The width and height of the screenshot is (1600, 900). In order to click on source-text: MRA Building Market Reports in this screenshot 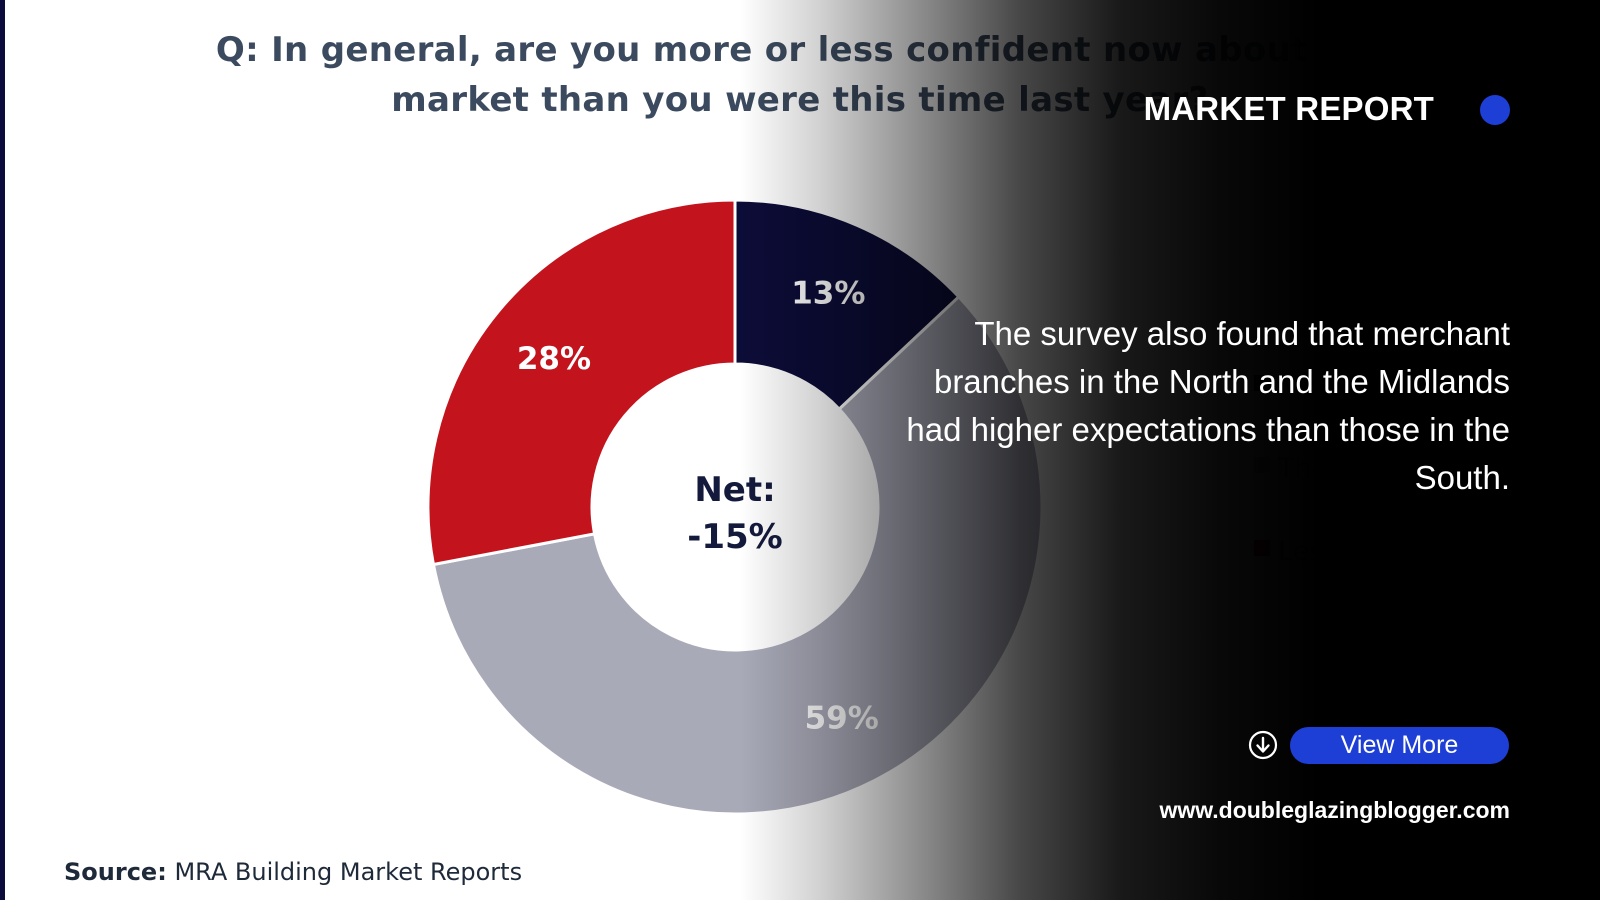, I will do `click(348, 872)`.